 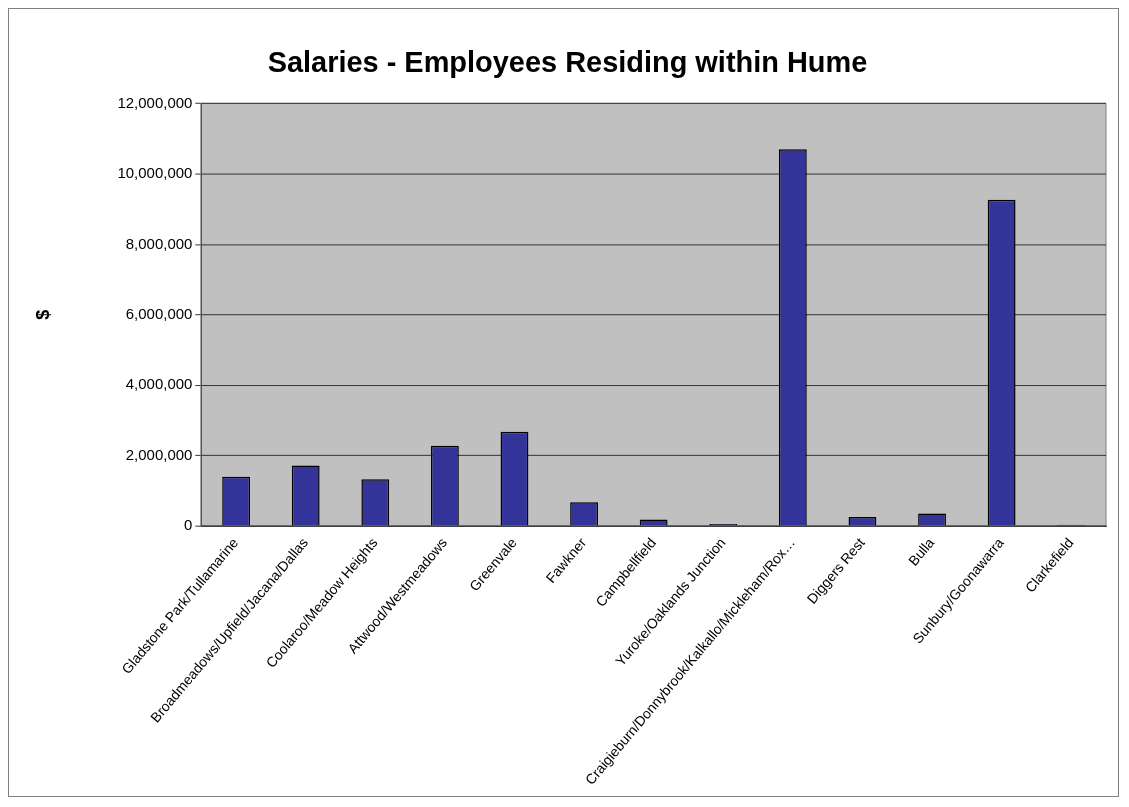 I want to click on y-tick-label: 4,000,000, so click(x=159, y=384).